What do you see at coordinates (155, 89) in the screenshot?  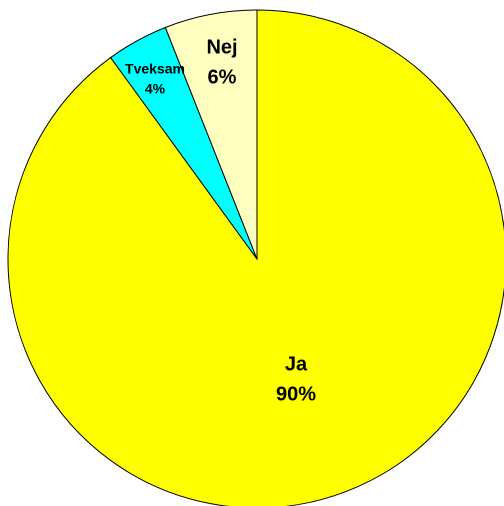 I see `slice-value-label: 4%` at bounding box center [155, 89].